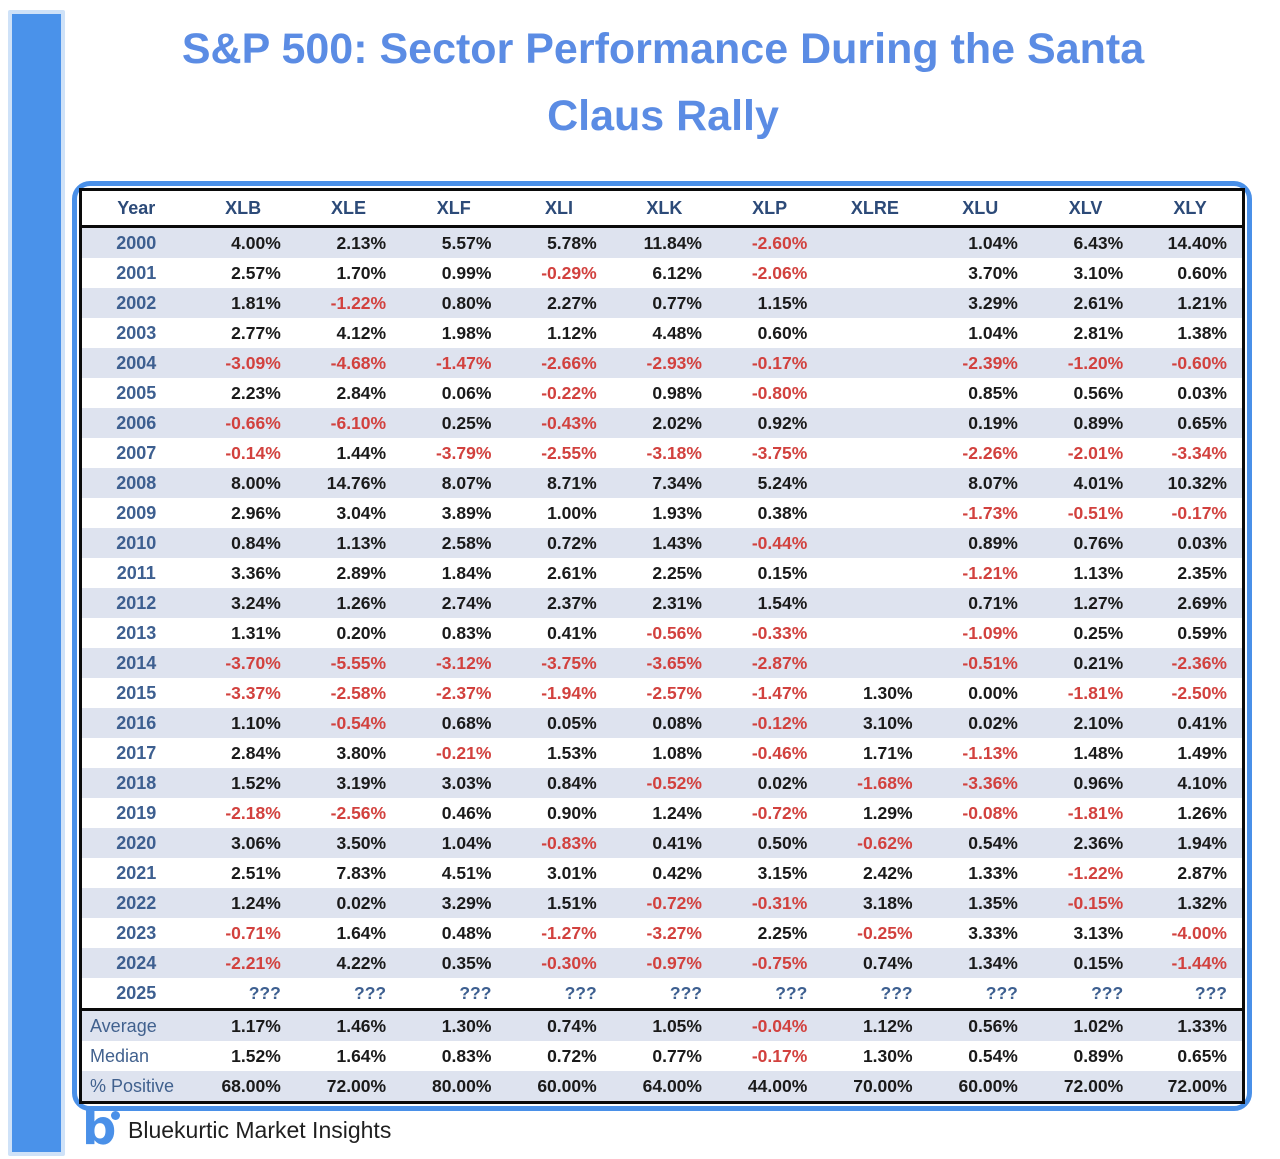 The image size is (1280, 1159). What do you see at coordinates (875, 903) in the screenshot?
I see `value-cell: 3.18%` at bounding box center [875, 903].